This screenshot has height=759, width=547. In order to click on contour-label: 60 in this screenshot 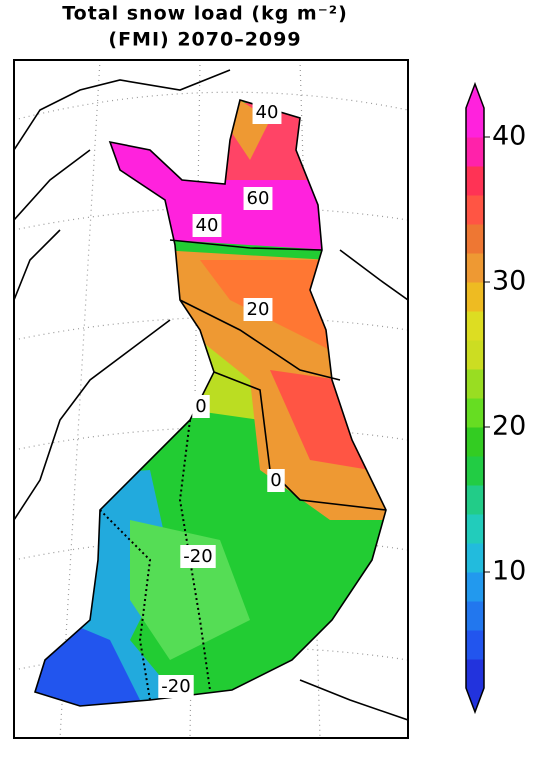, I will do `click(258, 198)`.